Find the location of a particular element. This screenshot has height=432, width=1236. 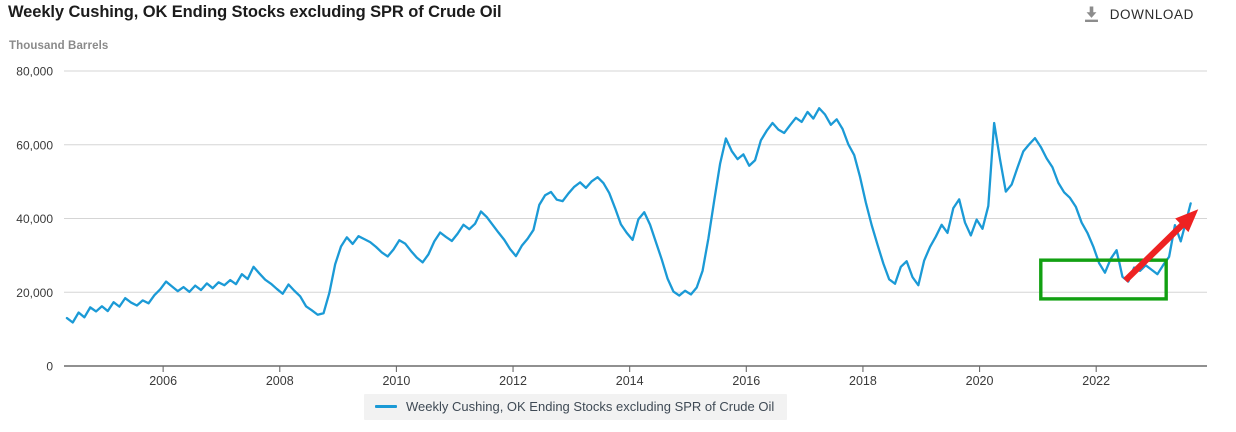

y-axis-tick-label: 0 is located at coordinates (49, 367).